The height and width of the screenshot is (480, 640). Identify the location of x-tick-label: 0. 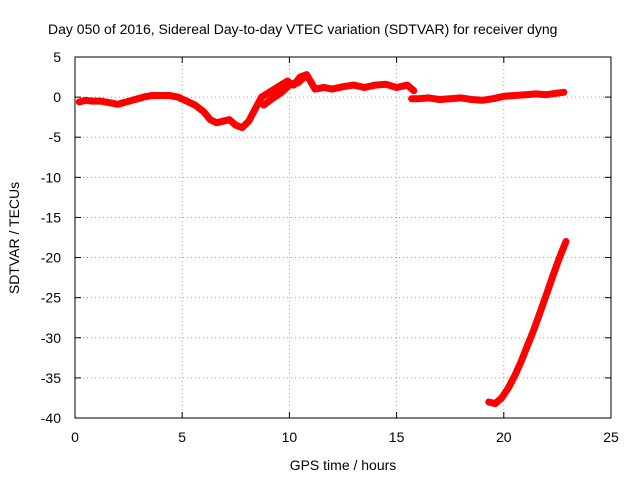
(75, 437).